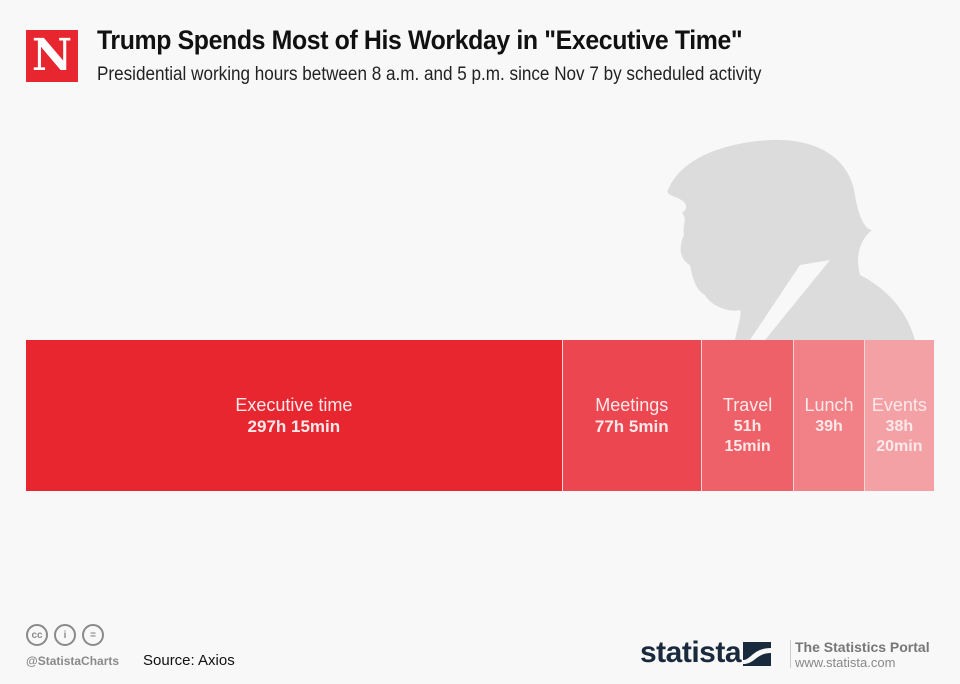 The image size is (960, 684). Describe the element at coordinates (829, 405) in the screenshot. I see `segment-label: Lunch` at that location.